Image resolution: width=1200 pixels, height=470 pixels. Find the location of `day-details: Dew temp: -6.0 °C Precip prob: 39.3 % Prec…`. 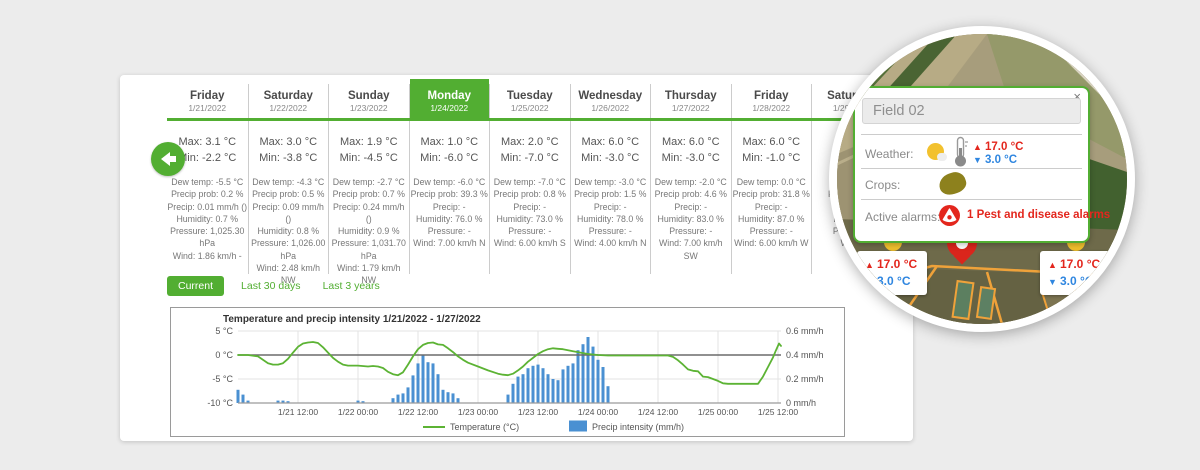

day-details: Dew temp: -6.0 °C Precip prob: 39.3 % Prec… is located at coordinates (450, 213).